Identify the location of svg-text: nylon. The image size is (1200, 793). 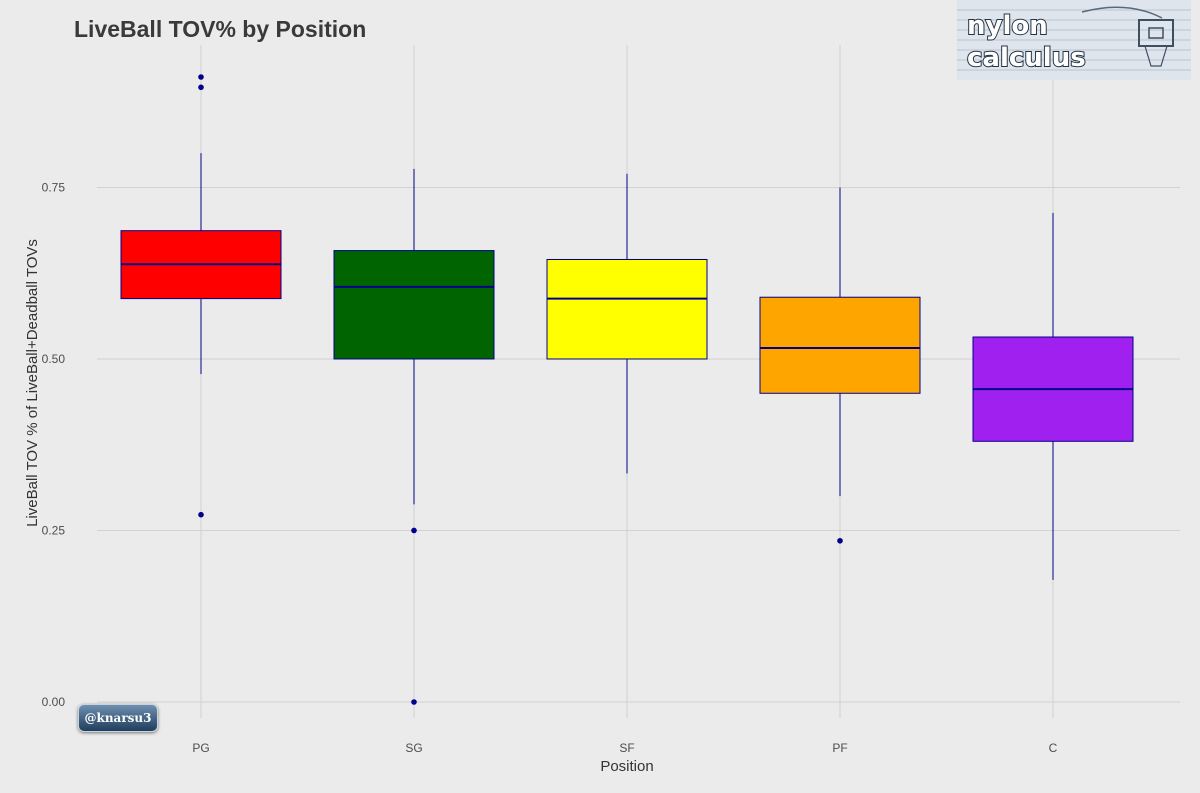
(1007, 26).